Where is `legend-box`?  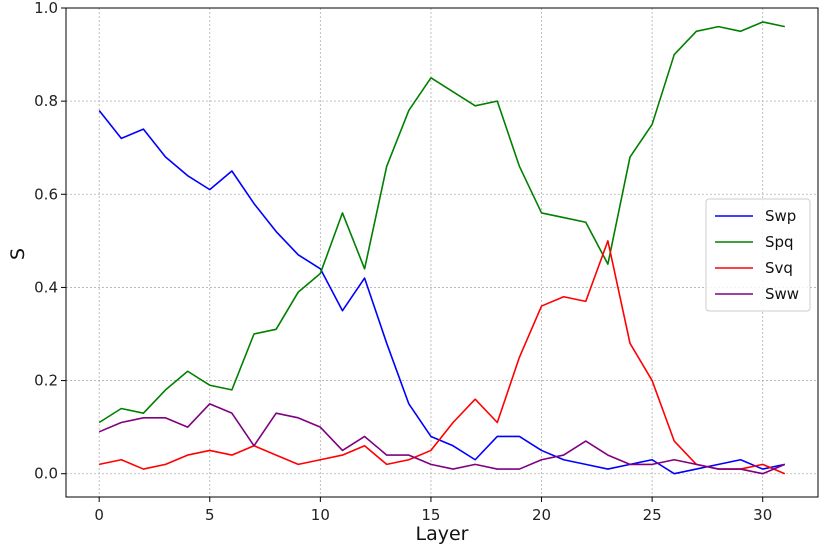 legend-box is located at coordinates (758, 255).